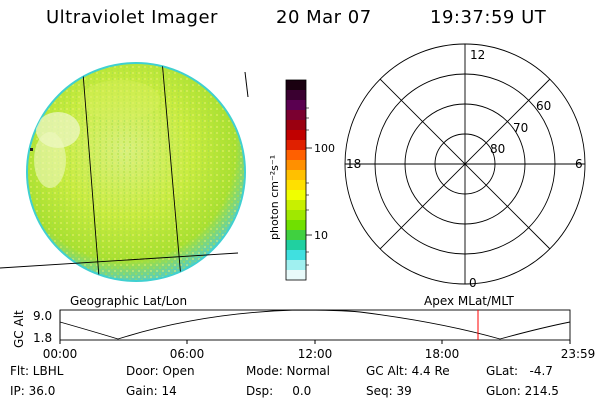 This screenshot has height=400, width=600. I want to click on polar-ring-80: 80, so click(497, 149).